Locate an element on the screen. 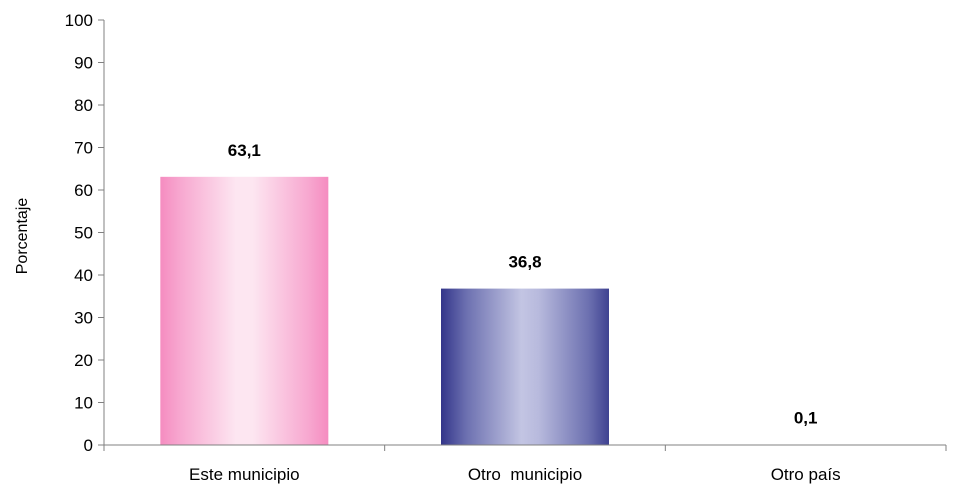 This screenshot has width=953, height=487. data-label: 0,1 is located at coordinates (806, 418).